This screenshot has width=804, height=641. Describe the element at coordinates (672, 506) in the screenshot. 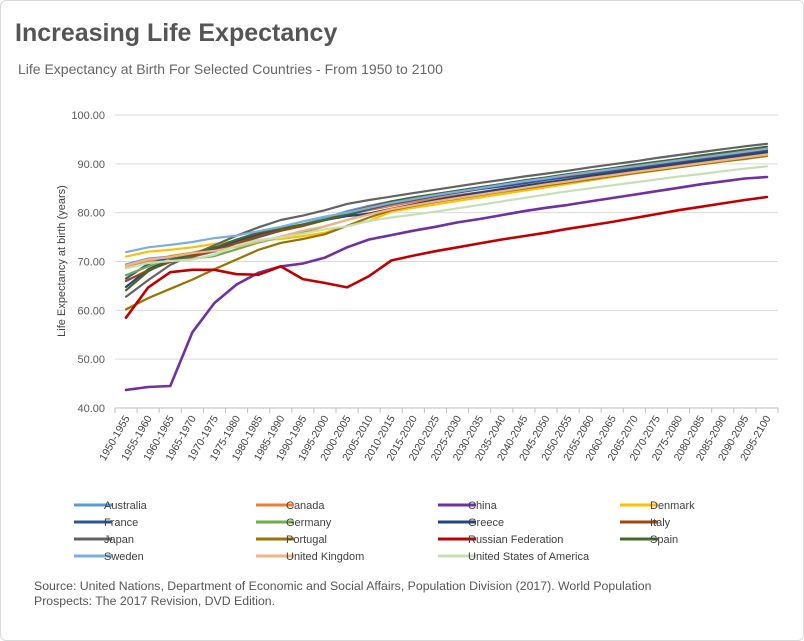

I see `legend-label: Denmark` at that location.